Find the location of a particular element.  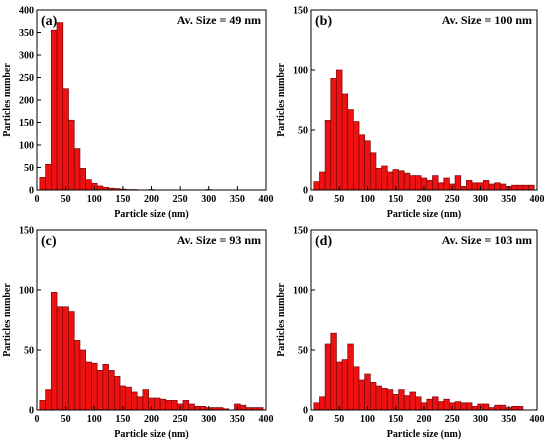

x-tick-label-b-250: 250 is located at coordinates (452, 199).